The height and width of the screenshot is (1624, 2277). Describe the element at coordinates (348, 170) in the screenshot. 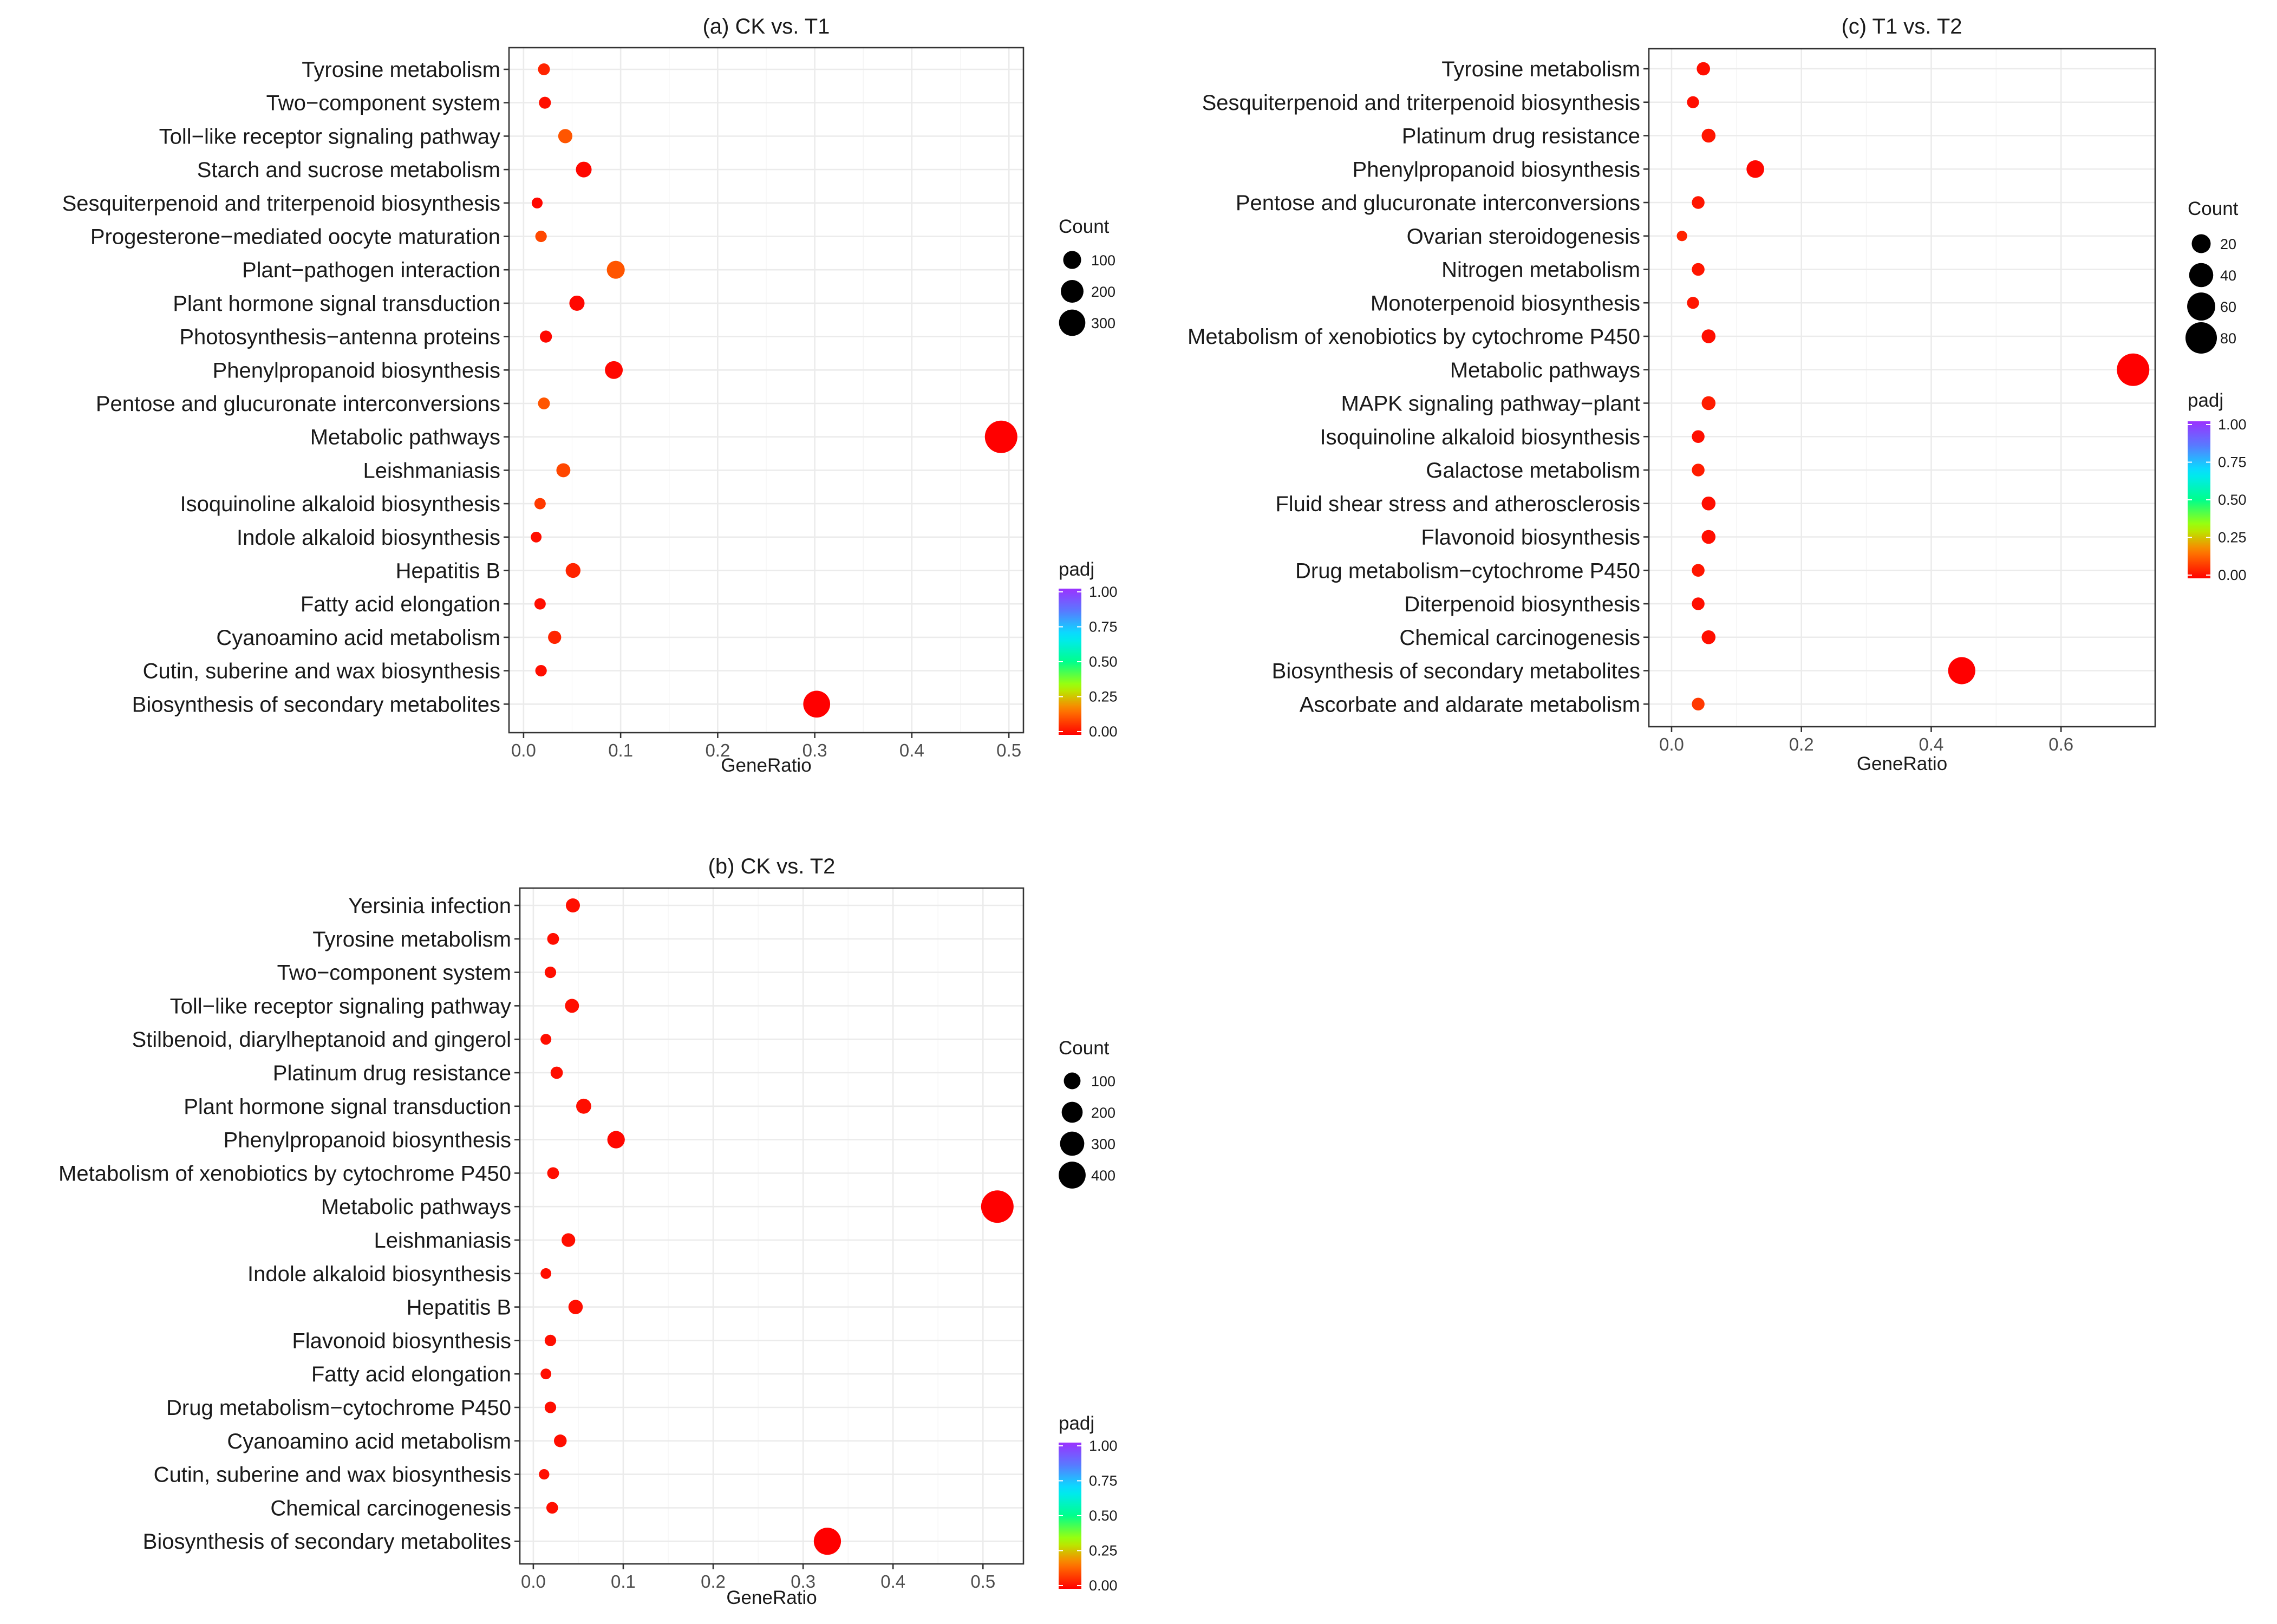

I see `y-tick-label: Starch and sucrose metabolism` at that location.